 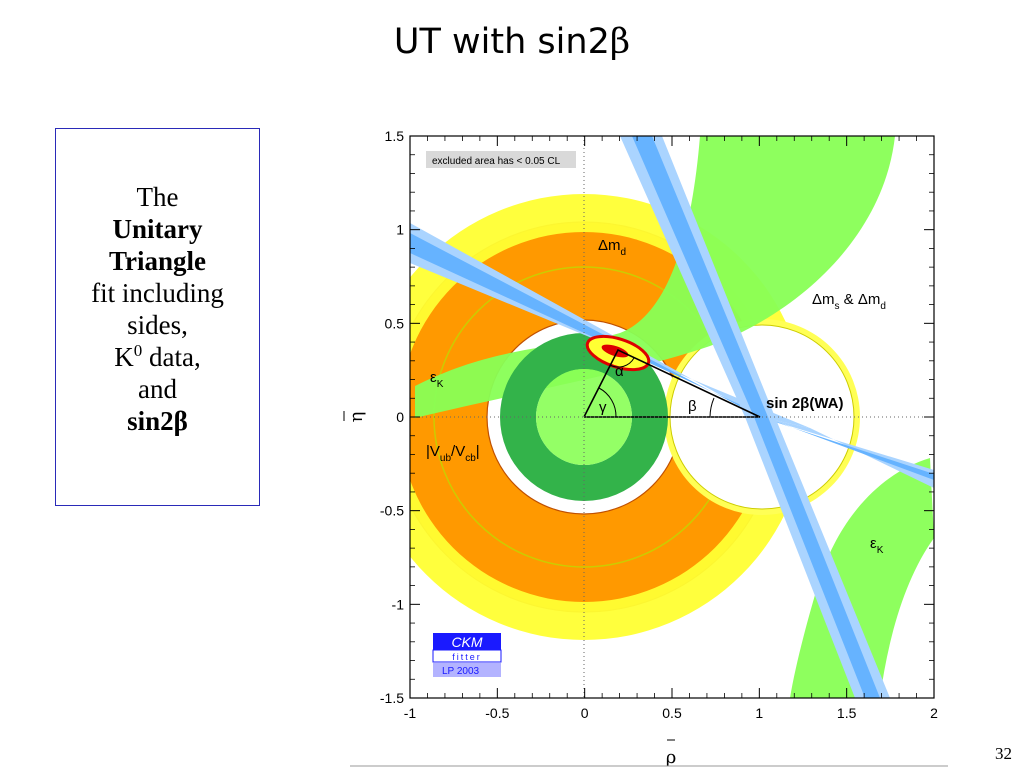 What do you see at coordinates (138, 350) in the screenshot?
I see `k-sup: 0` at bounding box center [138, 350].